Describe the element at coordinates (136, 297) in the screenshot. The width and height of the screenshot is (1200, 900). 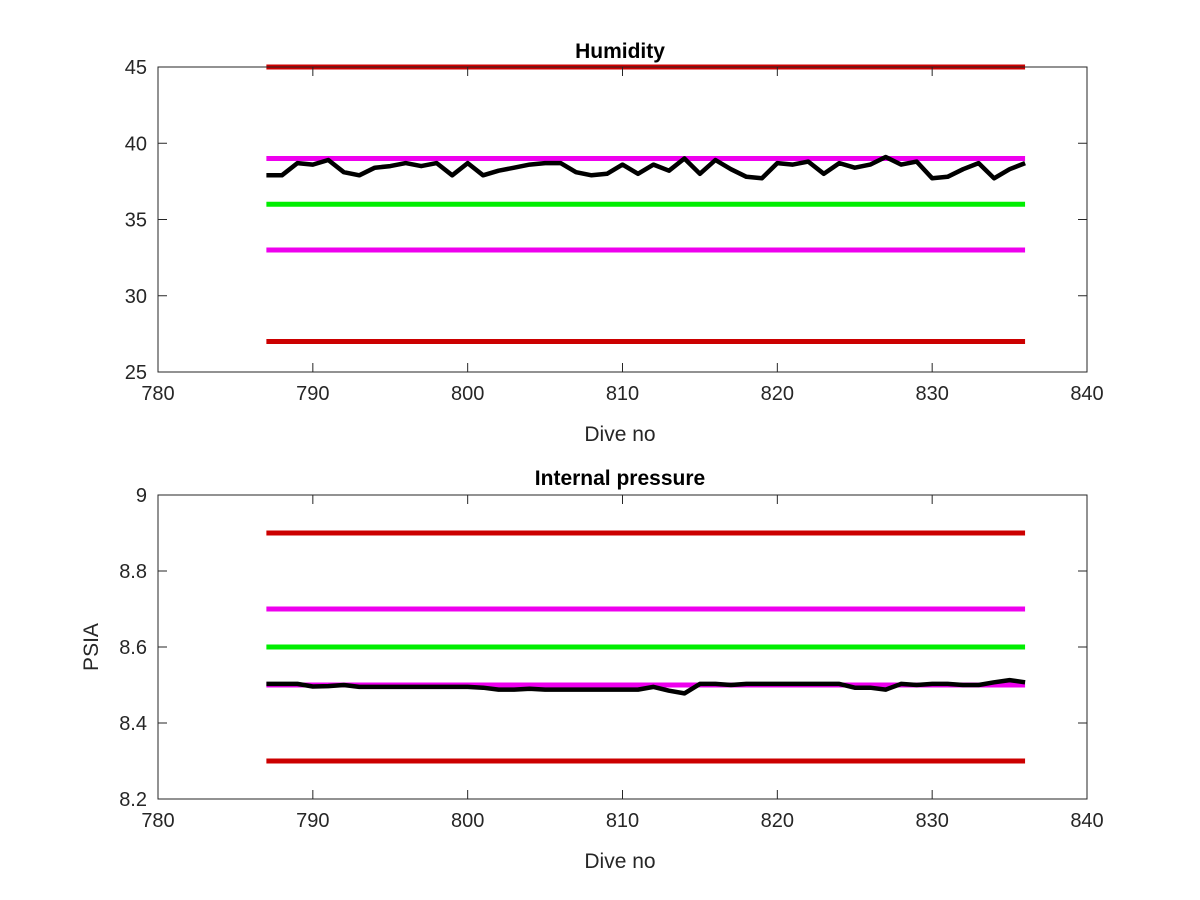
I see `y-tick-label: 30` at that location.